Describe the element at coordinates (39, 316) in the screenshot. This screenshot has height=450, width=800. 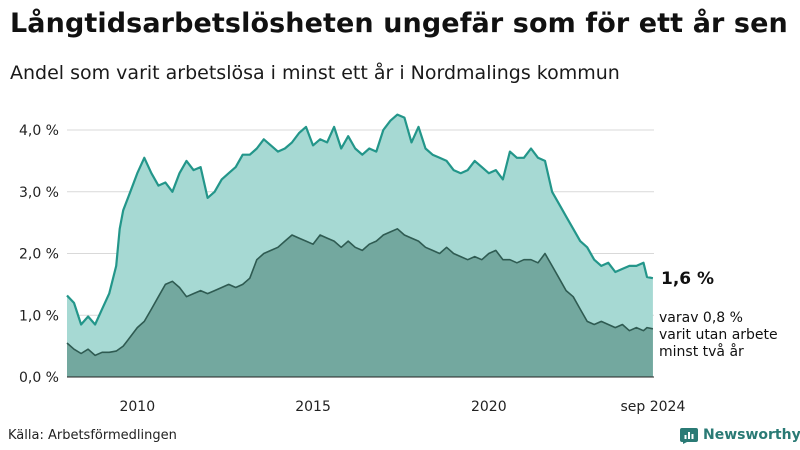
I see `y-tick-label: 1,0 %` at that location.